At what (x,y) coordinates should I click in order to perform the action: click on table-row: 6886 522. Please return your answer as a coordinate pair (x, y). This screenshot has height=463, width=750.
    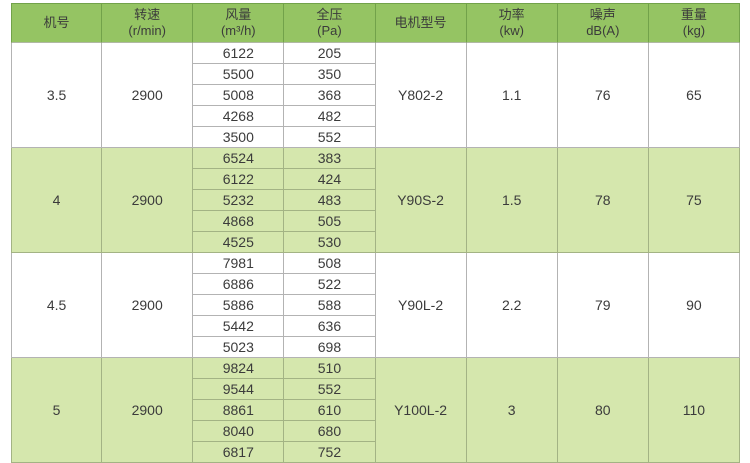
    Looking at the image, I should click on (375, 284).